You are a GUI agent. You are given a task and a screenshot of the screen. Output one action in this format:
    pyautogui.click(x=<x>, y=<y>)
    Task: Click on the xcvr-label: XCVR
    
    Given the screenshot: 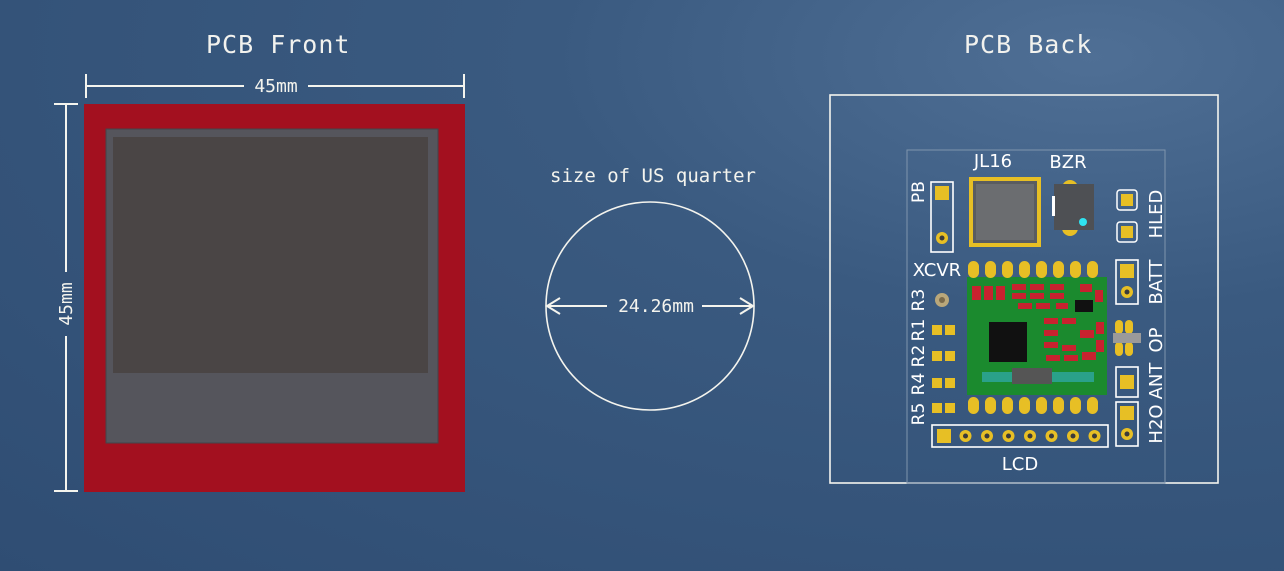 What is the action you would take?
    pyautogui.click(x=937, y=270)
    